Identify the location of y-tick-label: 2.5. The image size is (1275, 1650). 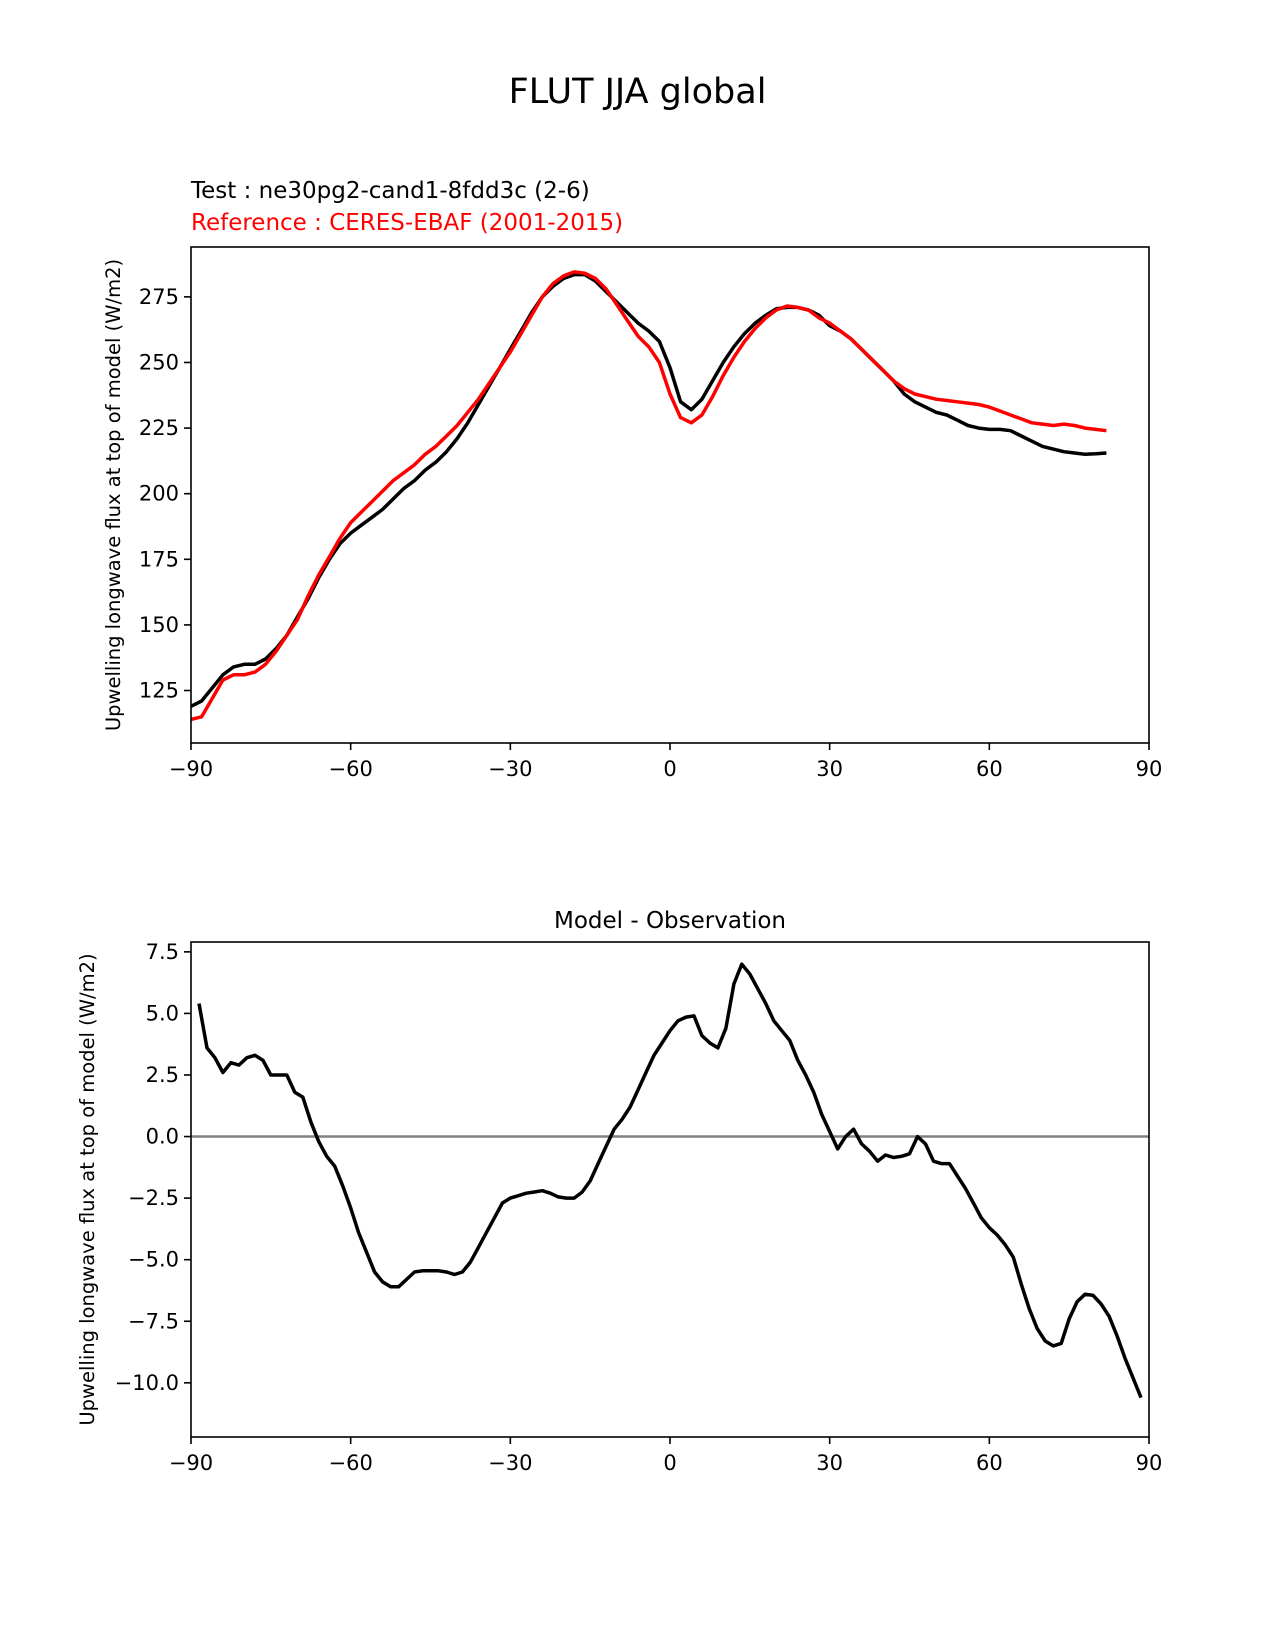
(162, 1075).